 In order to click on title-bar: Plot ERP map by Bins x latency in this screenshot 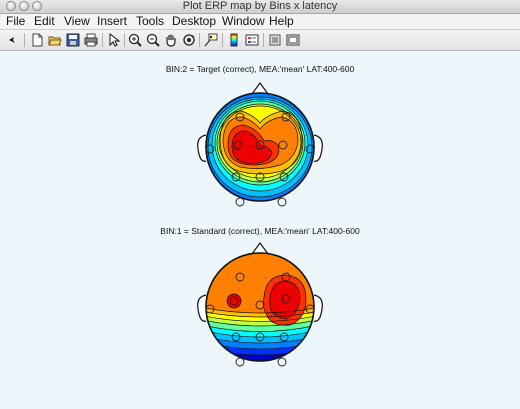, I will do `click(260, 7)`.